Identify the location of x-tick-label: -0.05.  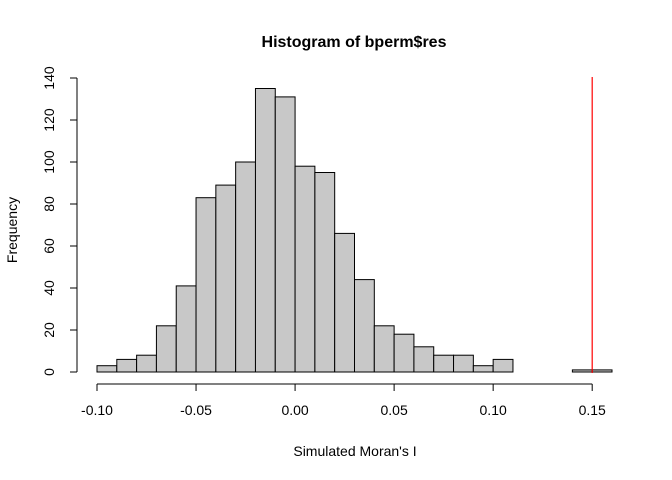
(196, 410).